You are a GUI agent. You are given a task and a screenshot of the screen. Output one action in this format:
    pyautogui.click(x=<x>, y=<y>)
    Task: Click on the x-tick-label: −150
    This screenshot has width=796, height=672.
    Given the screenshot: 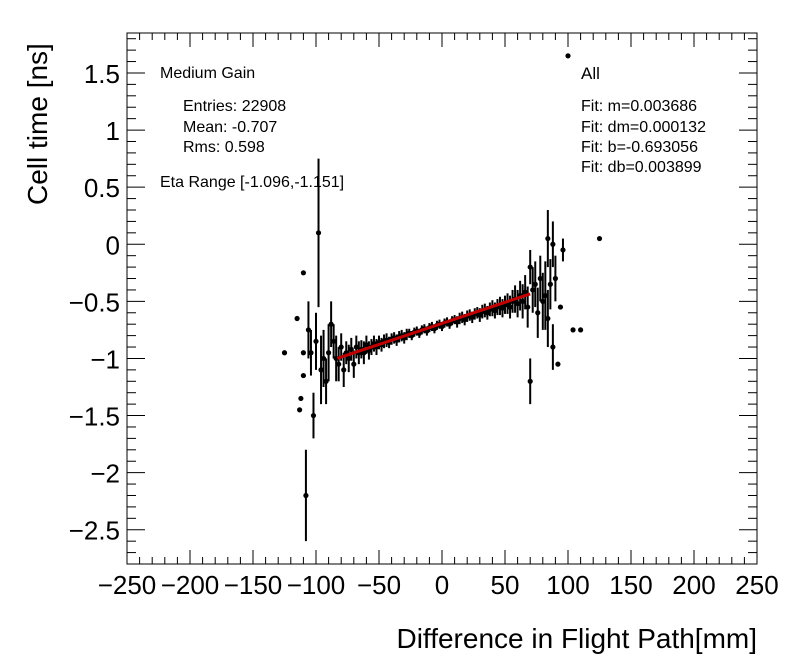 What is the action you would take?
    pyautogui.click(x=253, y=585)
    